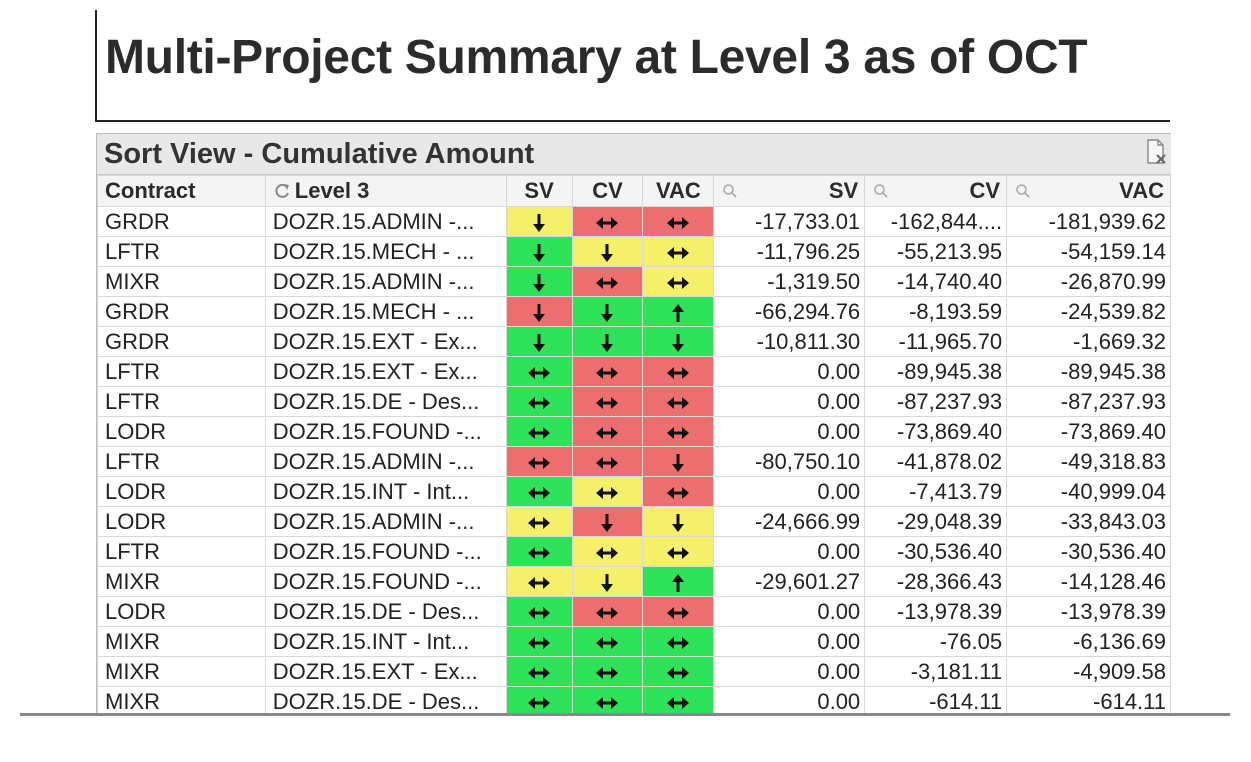 This screenshot has width=1251, height=762. Describe the element at coordinates (936, 461) in the screenshot. I see `cell-cv: -41,878.02` at that location.